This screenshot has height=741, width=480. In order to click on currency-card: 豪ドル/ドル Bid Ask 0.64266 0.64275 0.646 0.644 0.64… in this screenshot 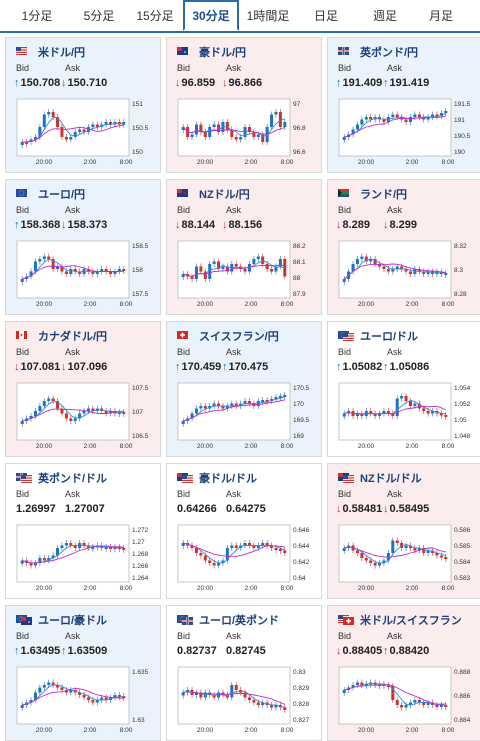, I will do `click(244, 531)`.